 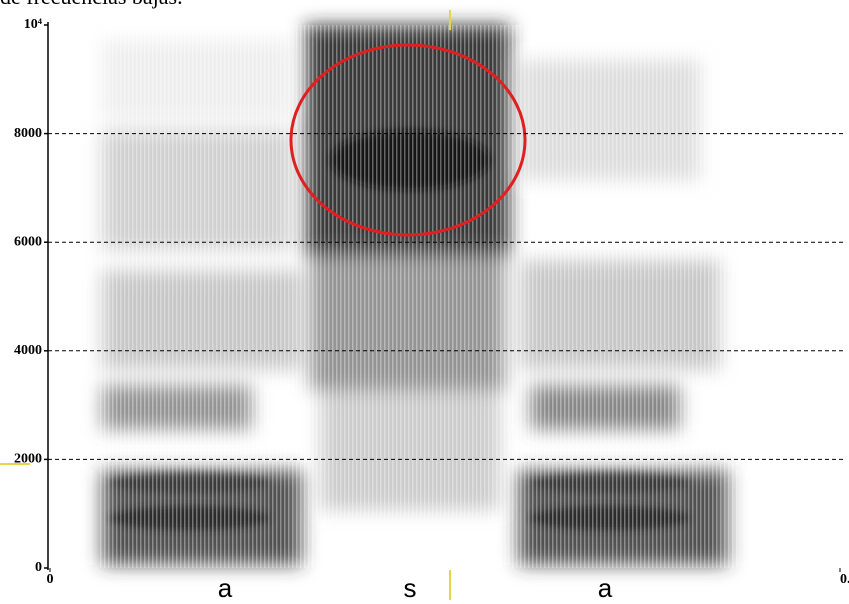 What do you see at coordinates (28, 133) in the screenshot?
I see `y-tick-label: 8000` at bounding box center [28, 133].